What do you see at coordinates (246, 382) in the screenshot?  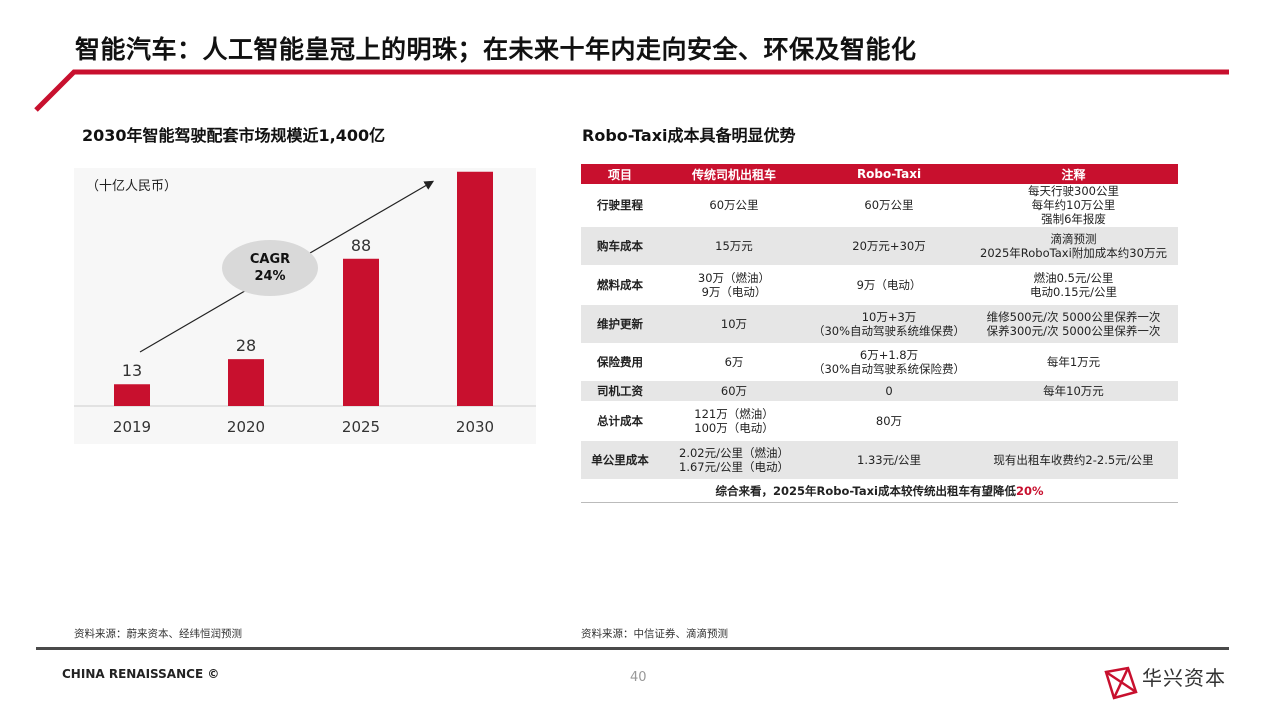 I see `bar-2020` at bounding box center [246, 382].